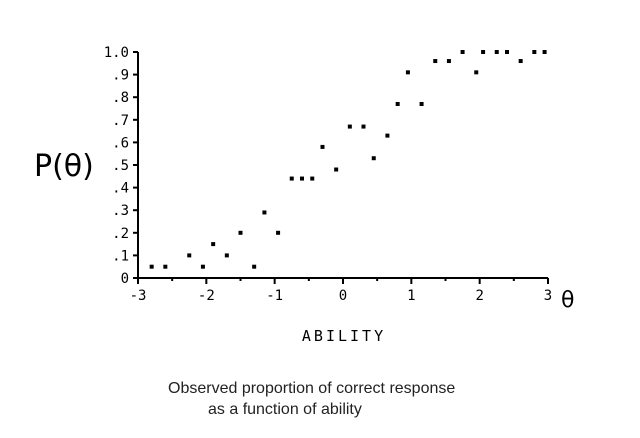 The width and height of the screenshot is (640, 438). Describe the element at coordinates (64, 166) in the screenshot. I see `y-axis-label: P(θ)` at that location.